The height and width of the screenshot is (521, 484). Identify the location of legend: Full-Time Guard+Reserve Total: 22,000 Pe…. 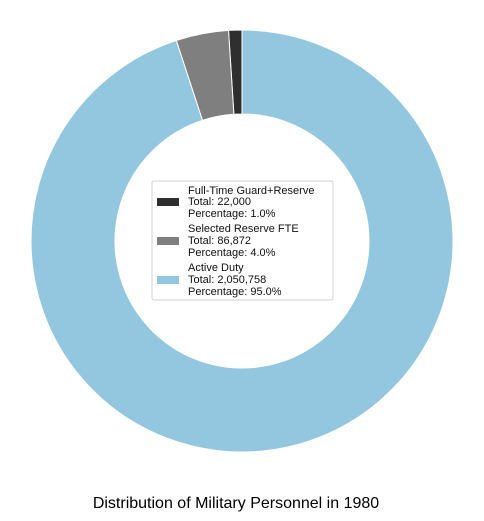
(242, 240).